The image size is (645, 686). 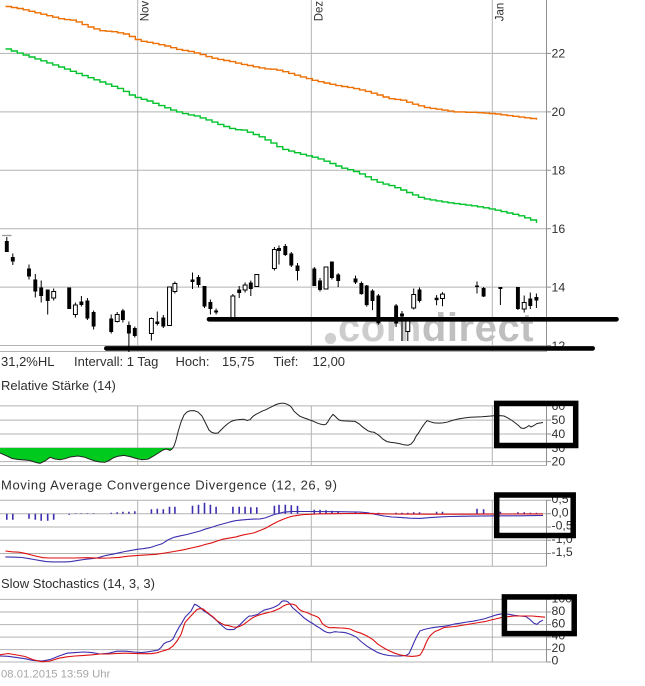 I want to click on svg-text: Slow Stochastics (14, 3, 3), so click(x=78, y=583).